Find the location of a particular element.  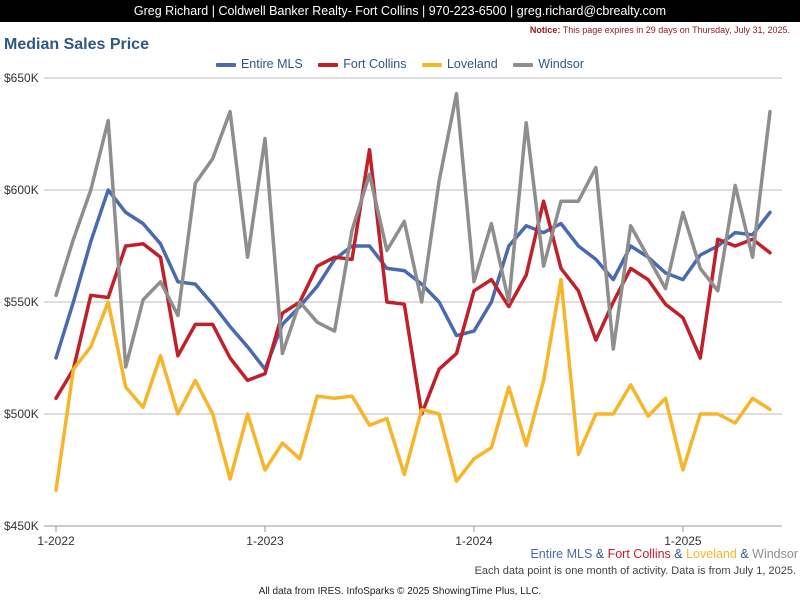

legend-label-entire-mls: Entire MLS is located at coordinates (271, 64).